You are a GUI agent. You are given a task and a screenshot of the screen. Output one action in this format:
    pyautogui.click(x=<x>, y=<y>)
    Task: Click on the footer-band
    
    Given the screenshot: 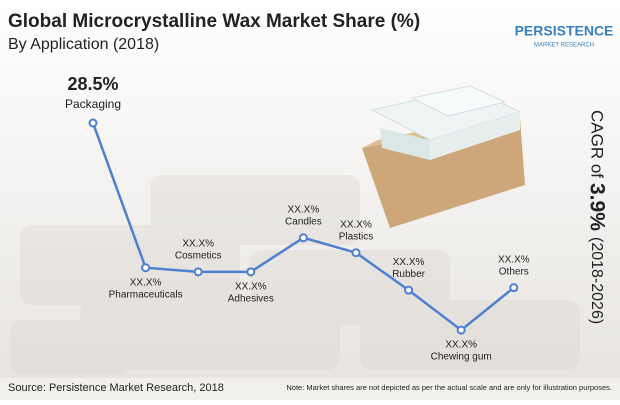 What is the action you would take?
    pyautogui.click(x=310, y=389)
    